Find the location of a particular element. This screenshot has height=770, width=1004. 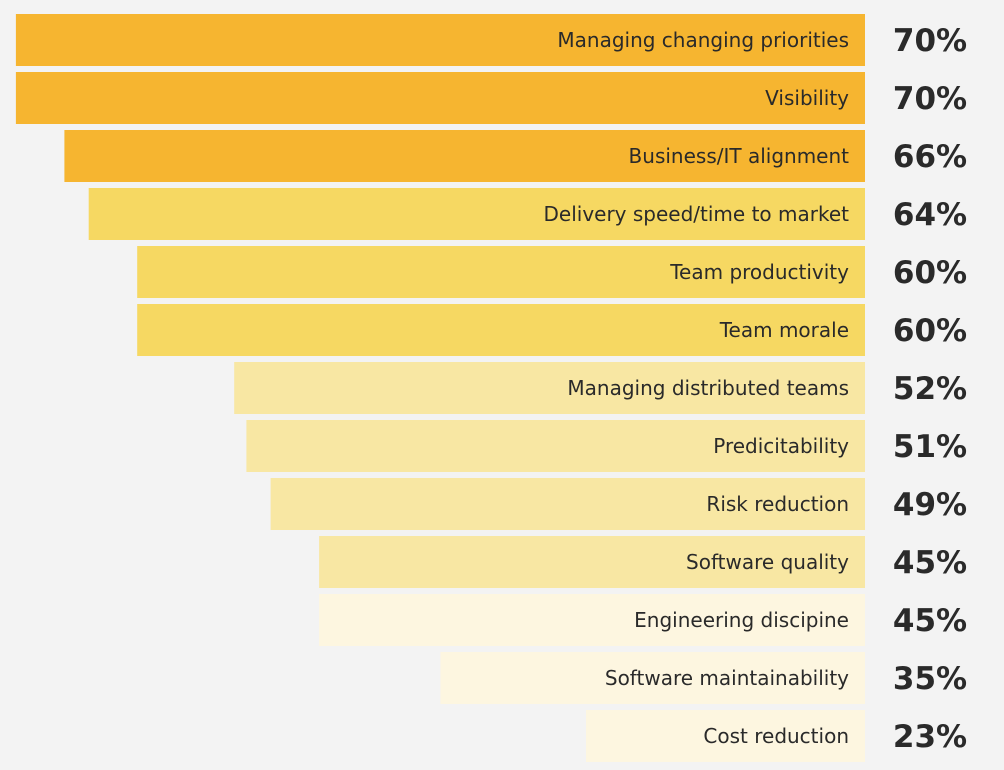

bar-value-label: 23% is located at coordinates (930, 737).